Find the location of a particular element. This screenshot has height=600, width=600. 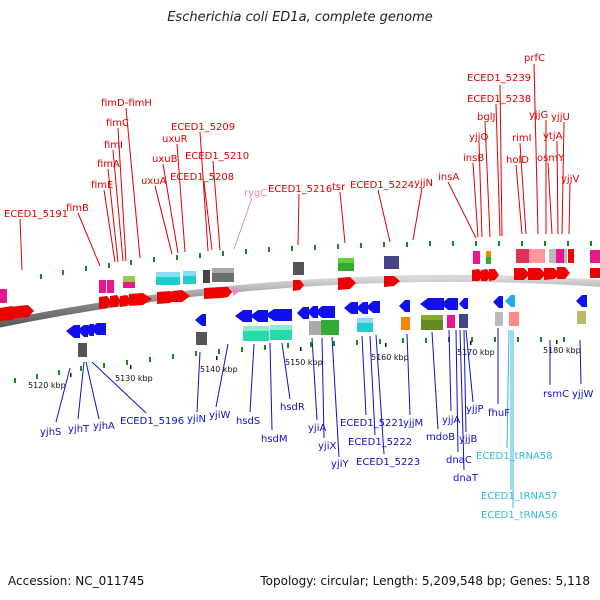

gene-label-eced1-5209: ECED1_5209 is located at coordinates (203, 127).